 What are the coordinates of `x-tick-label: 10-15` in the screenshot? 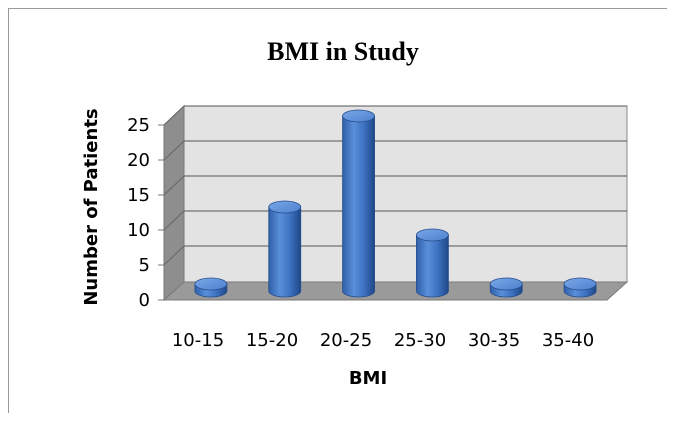 It's located at (198, 340).